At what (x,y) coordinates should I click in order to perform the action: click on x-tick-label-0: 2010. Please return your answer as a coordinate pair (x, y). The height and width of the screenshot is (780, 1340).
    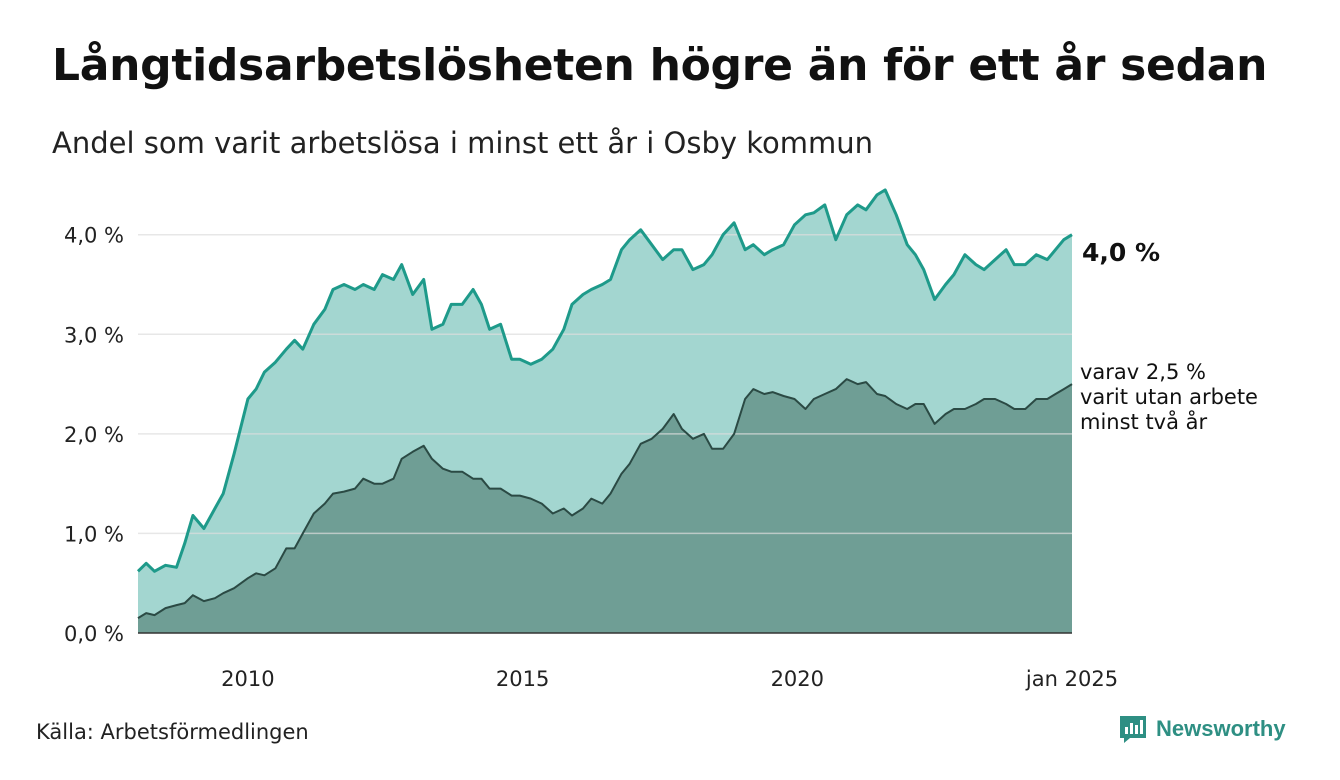
    Looking at the image, I should click on (247, 679).